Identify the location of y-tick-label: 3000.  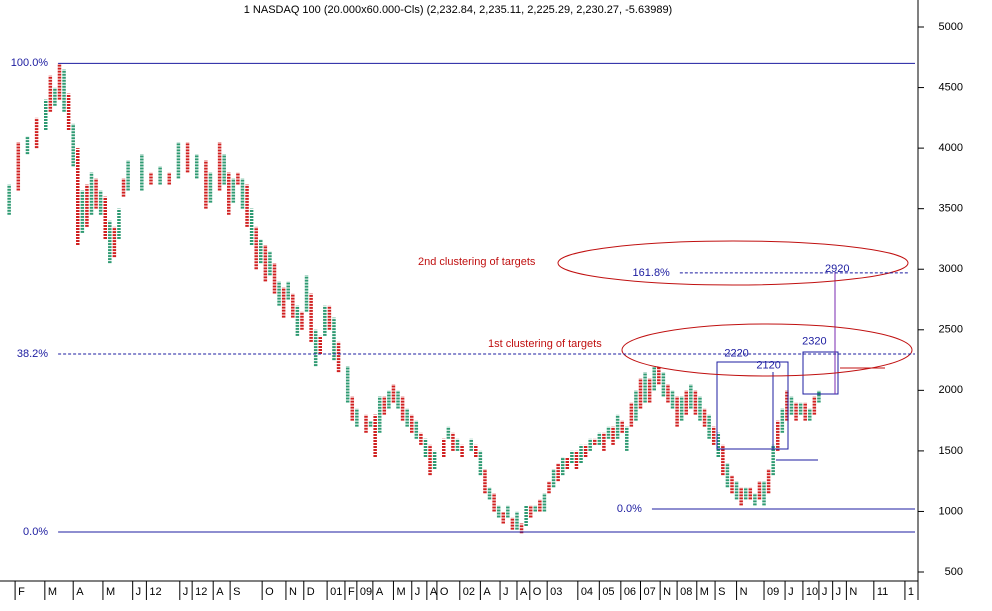
(951, 269).